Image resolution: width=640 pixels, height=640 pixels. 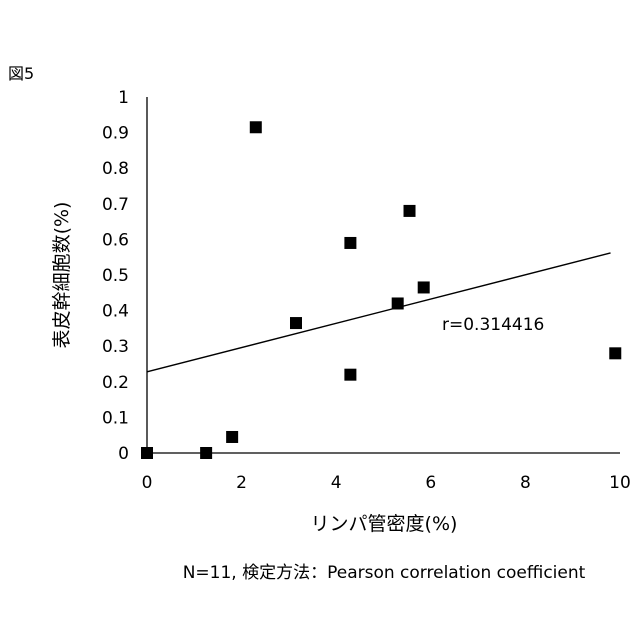 I want to click on trend-line, so click(x=378, y=312).